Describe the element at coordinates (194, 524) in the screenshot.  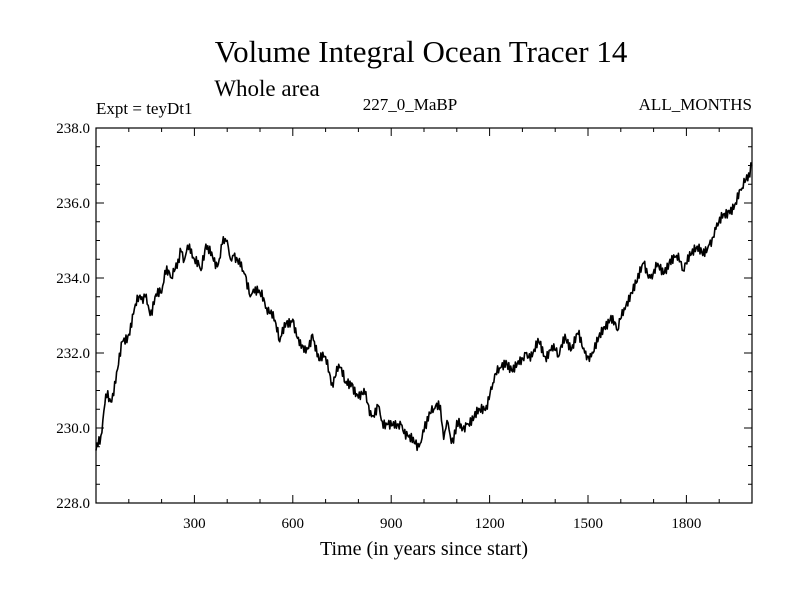
I see `x-tick-label: 300` at that location.